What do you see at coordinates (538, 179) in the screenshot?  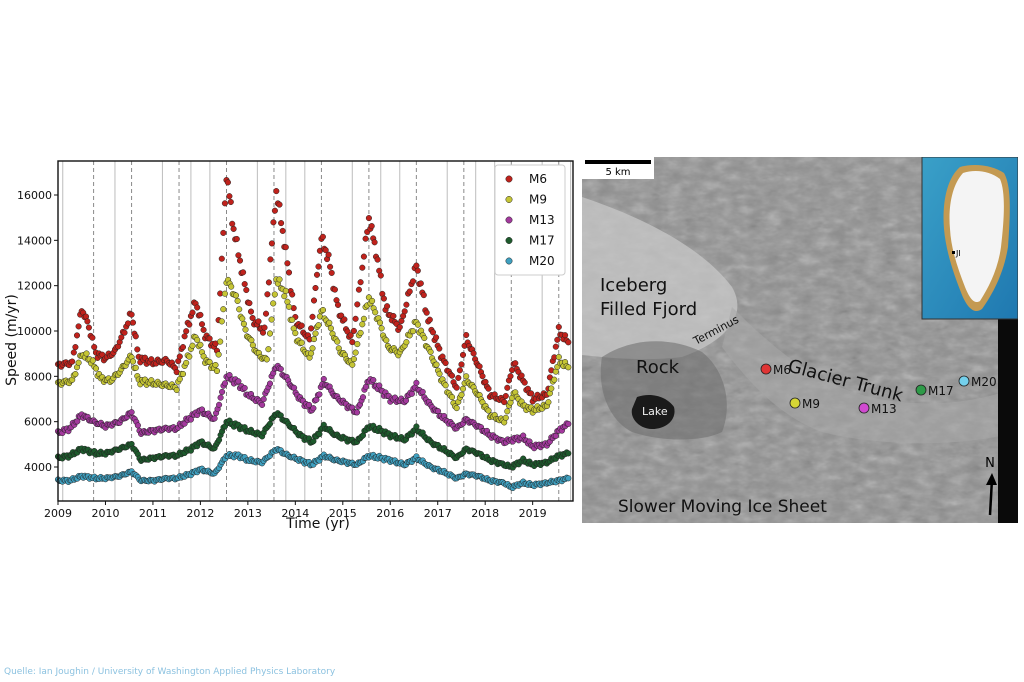 I see `legend-label: M6` at bounding box center [538, 179].